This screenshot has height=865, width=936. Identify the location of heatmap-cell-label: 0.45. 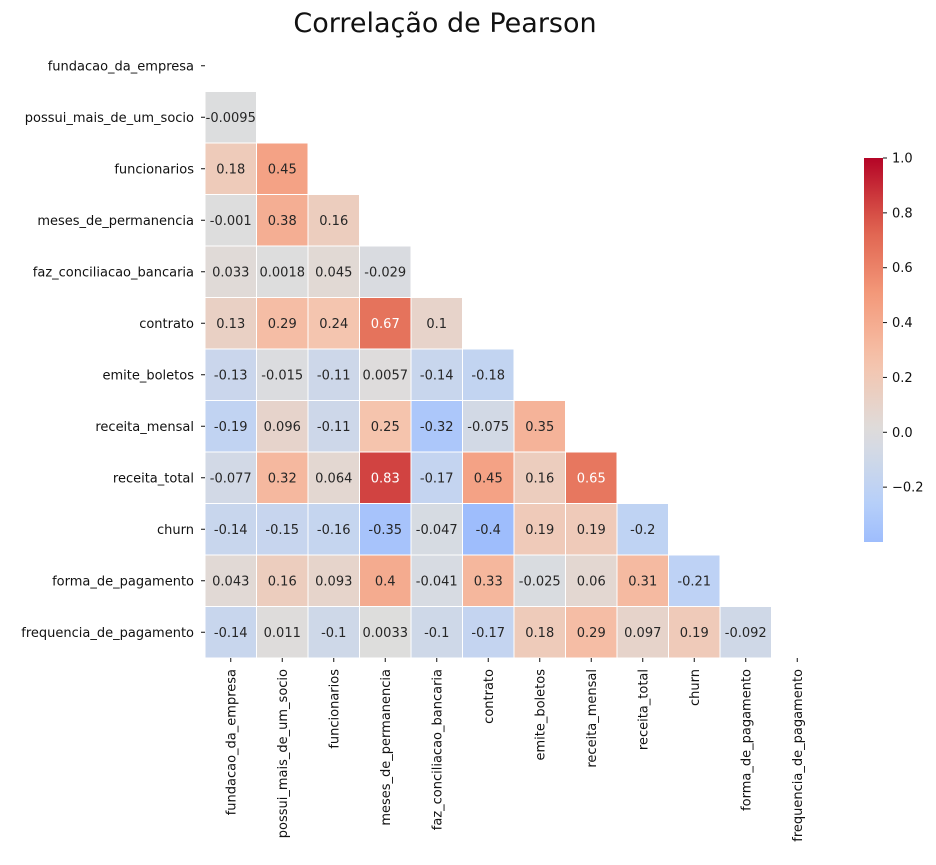
(488, 478).